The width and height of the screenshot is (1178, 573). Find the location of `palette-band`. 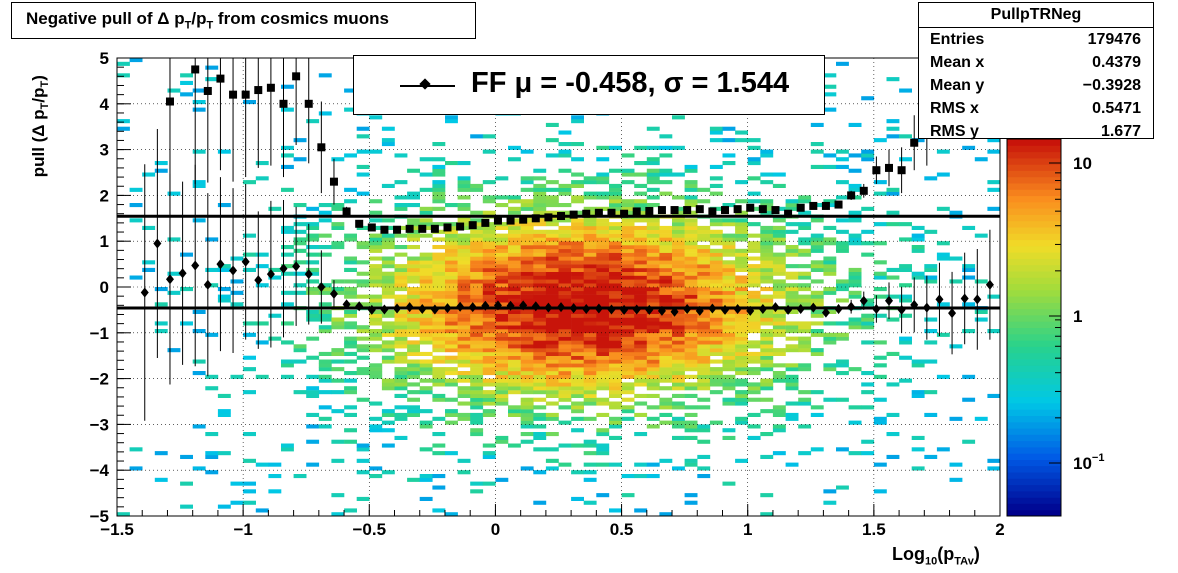

palette-band is located at coordinates (1034, 475).